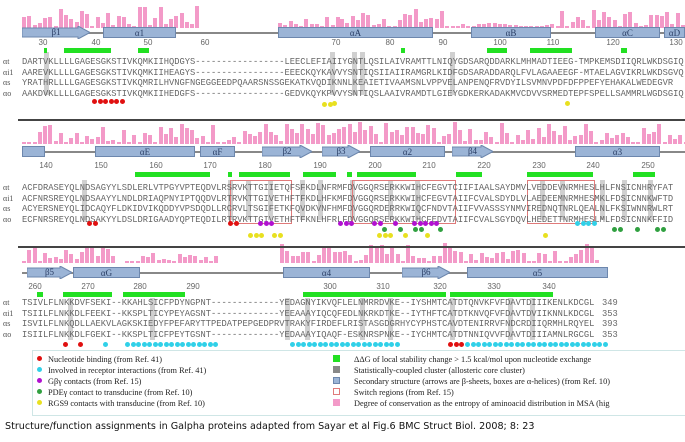  Describe the element at coordinates (56, 32) in the screenshot. I see `beta-sheet-label: β1` at that location.